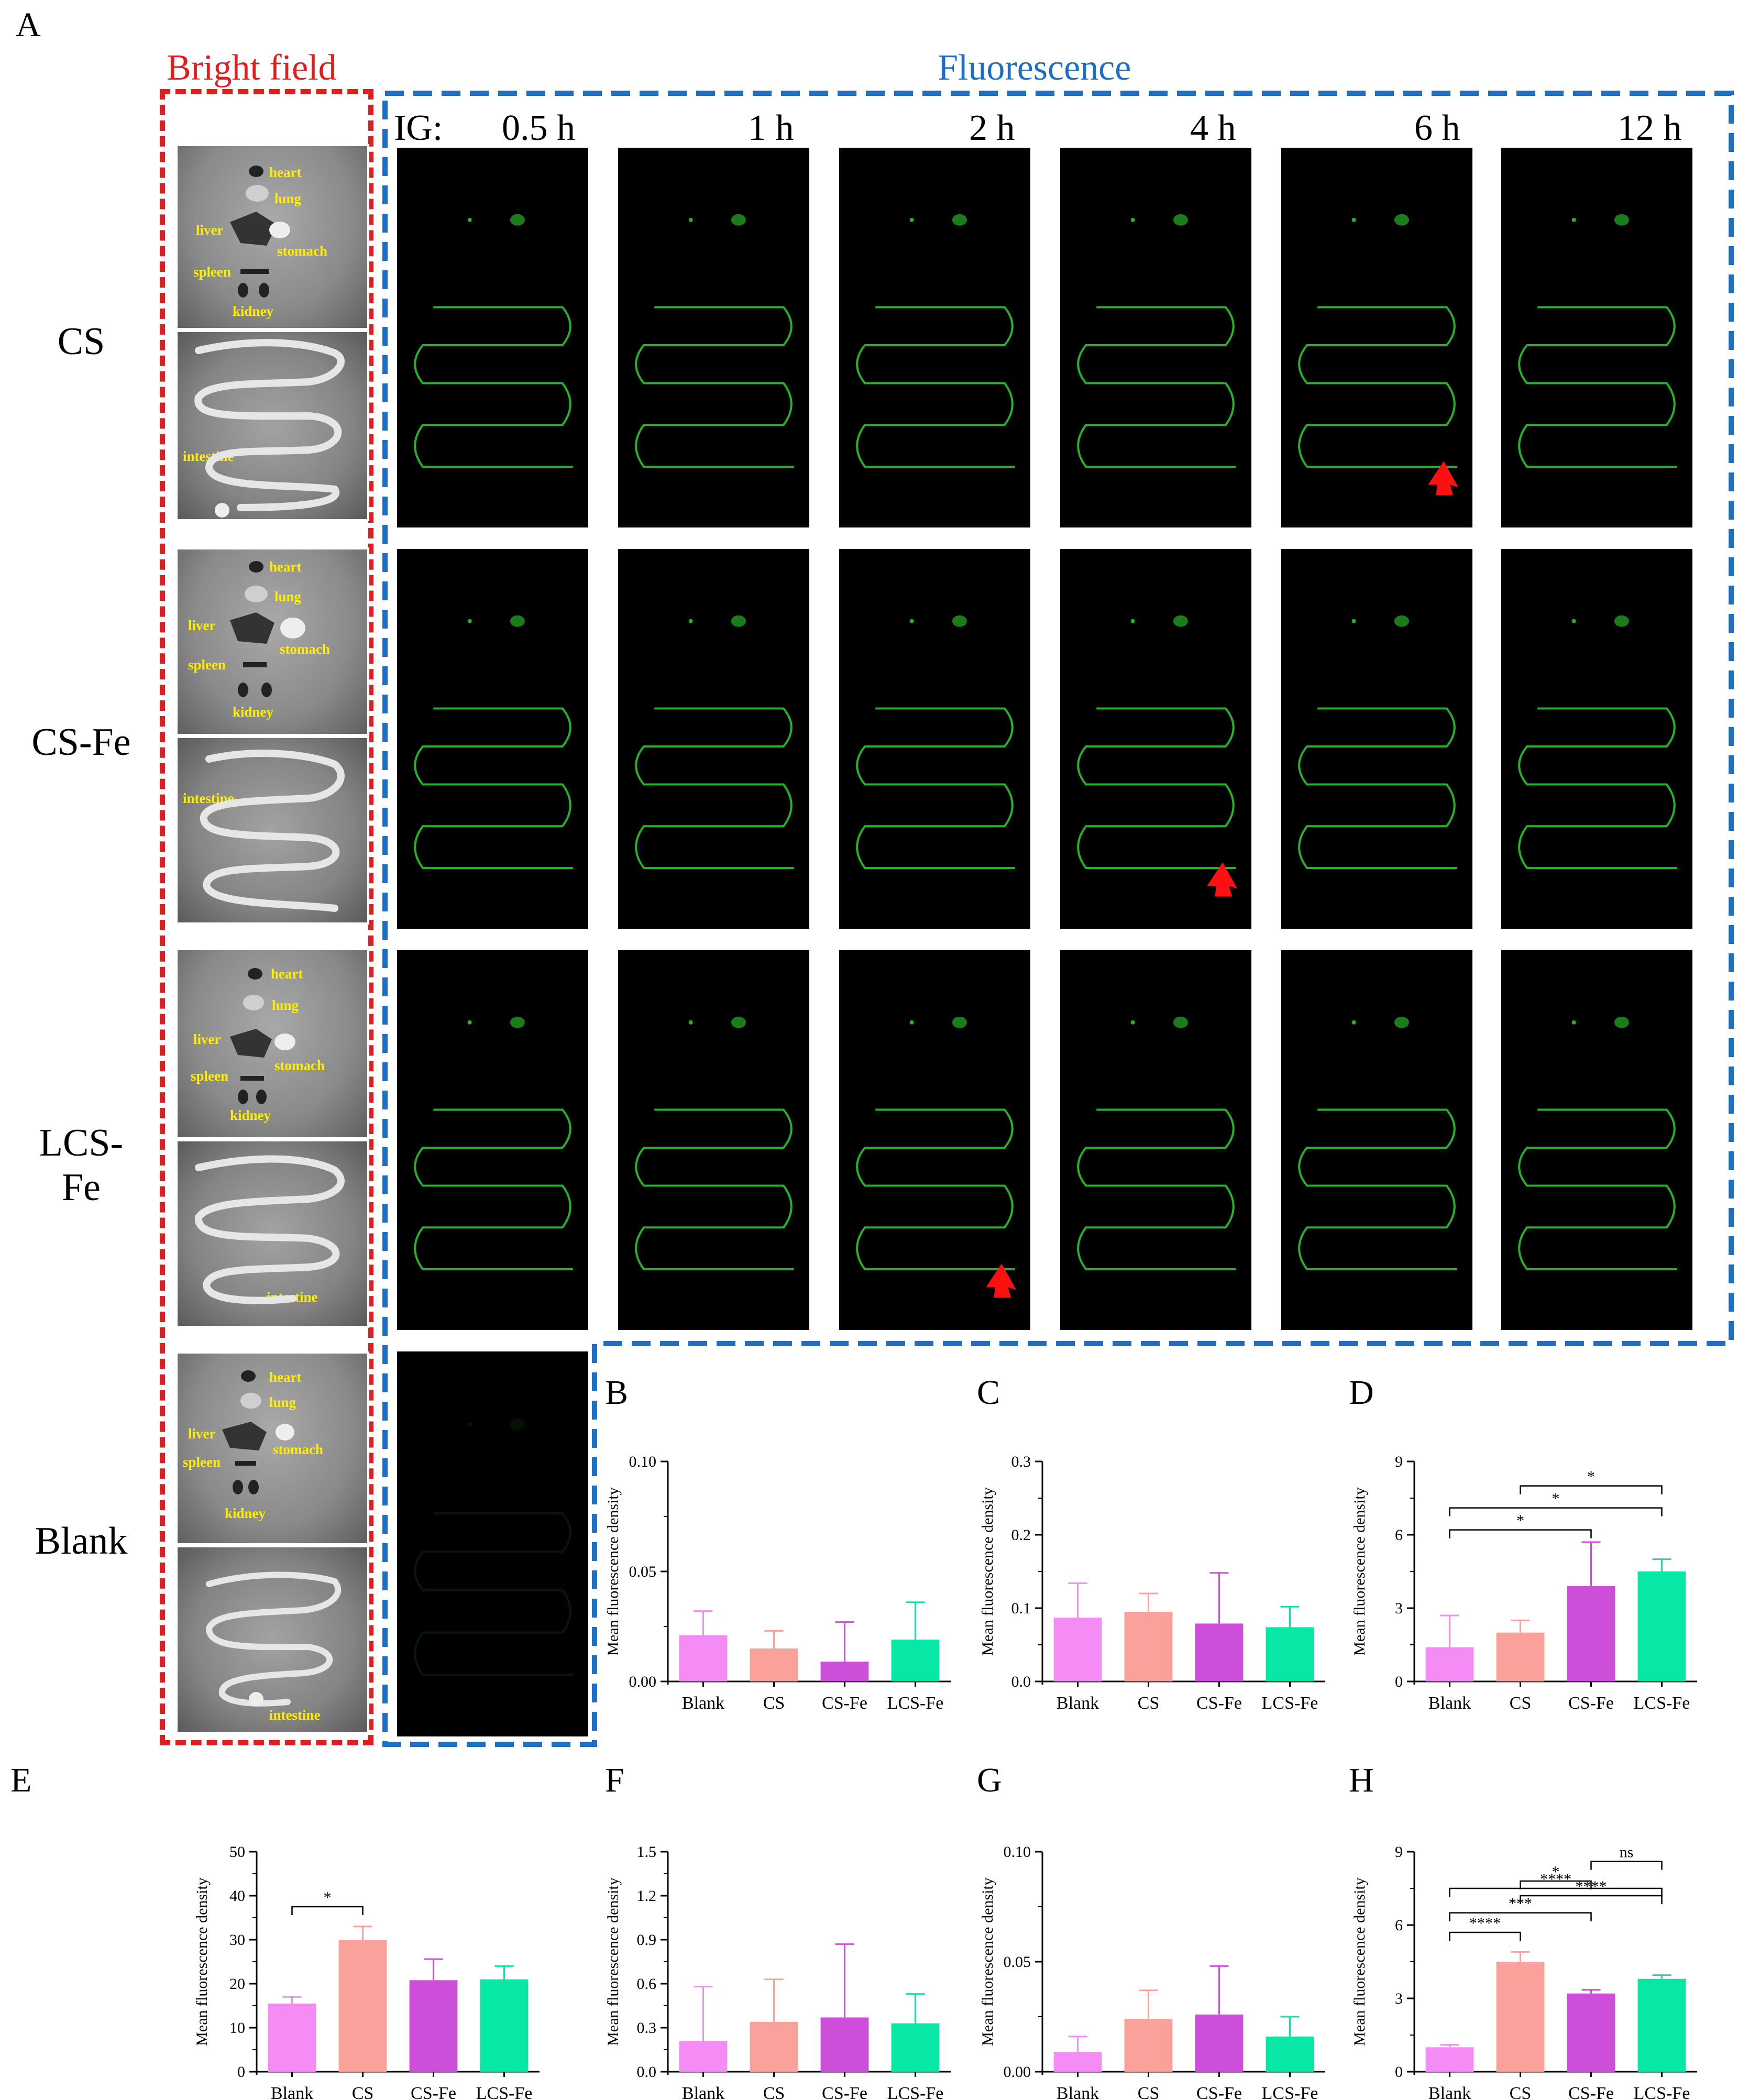 The height and width of the screenshot is (2100, 1738). What do you see at coordinates (1399, 1852) in the screenshot?
I see `y-tick-label: 9` at bounding box center [1399, 1852].